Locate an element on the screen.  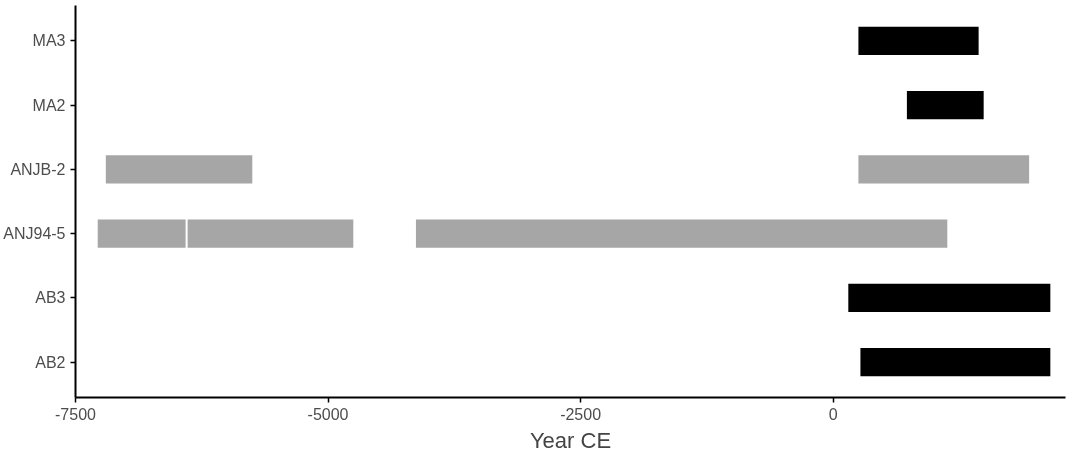
x-axis-title: Year CE is located at coordinates (570, 440).